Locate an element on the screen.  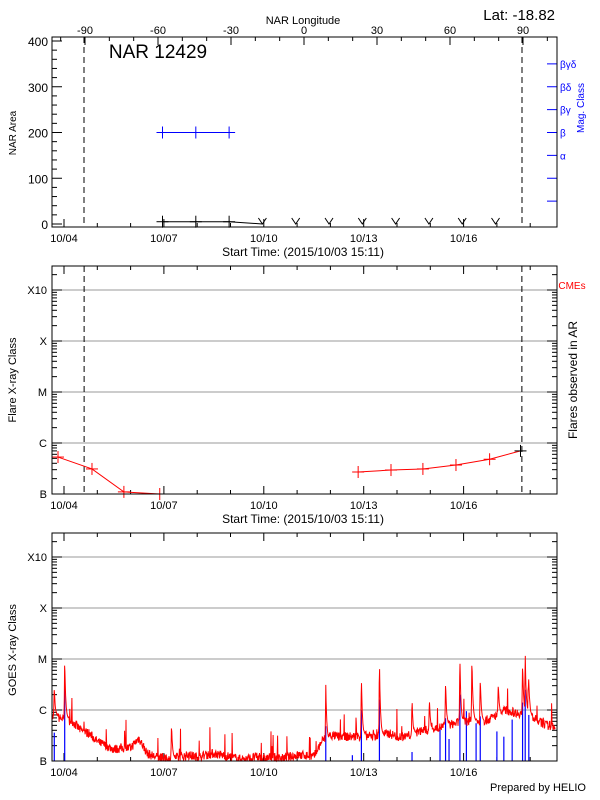
x2-tick-label: 30 is located at coordinates (377, 31).